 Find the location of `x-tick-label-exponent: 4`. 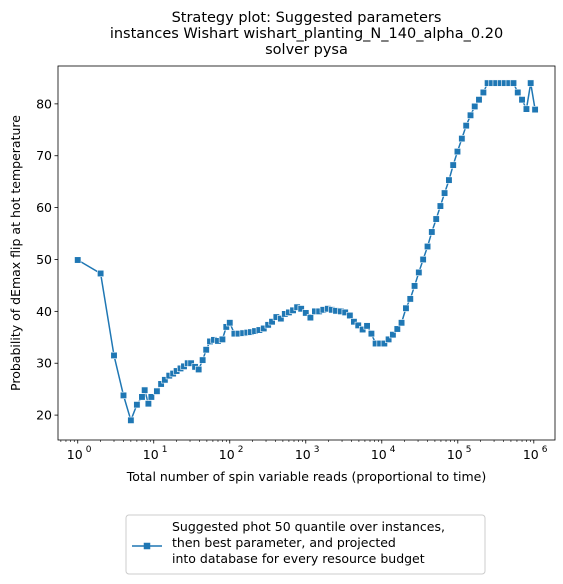

x-tick-label-exponent: 4 is located at coordinates (393, 450).